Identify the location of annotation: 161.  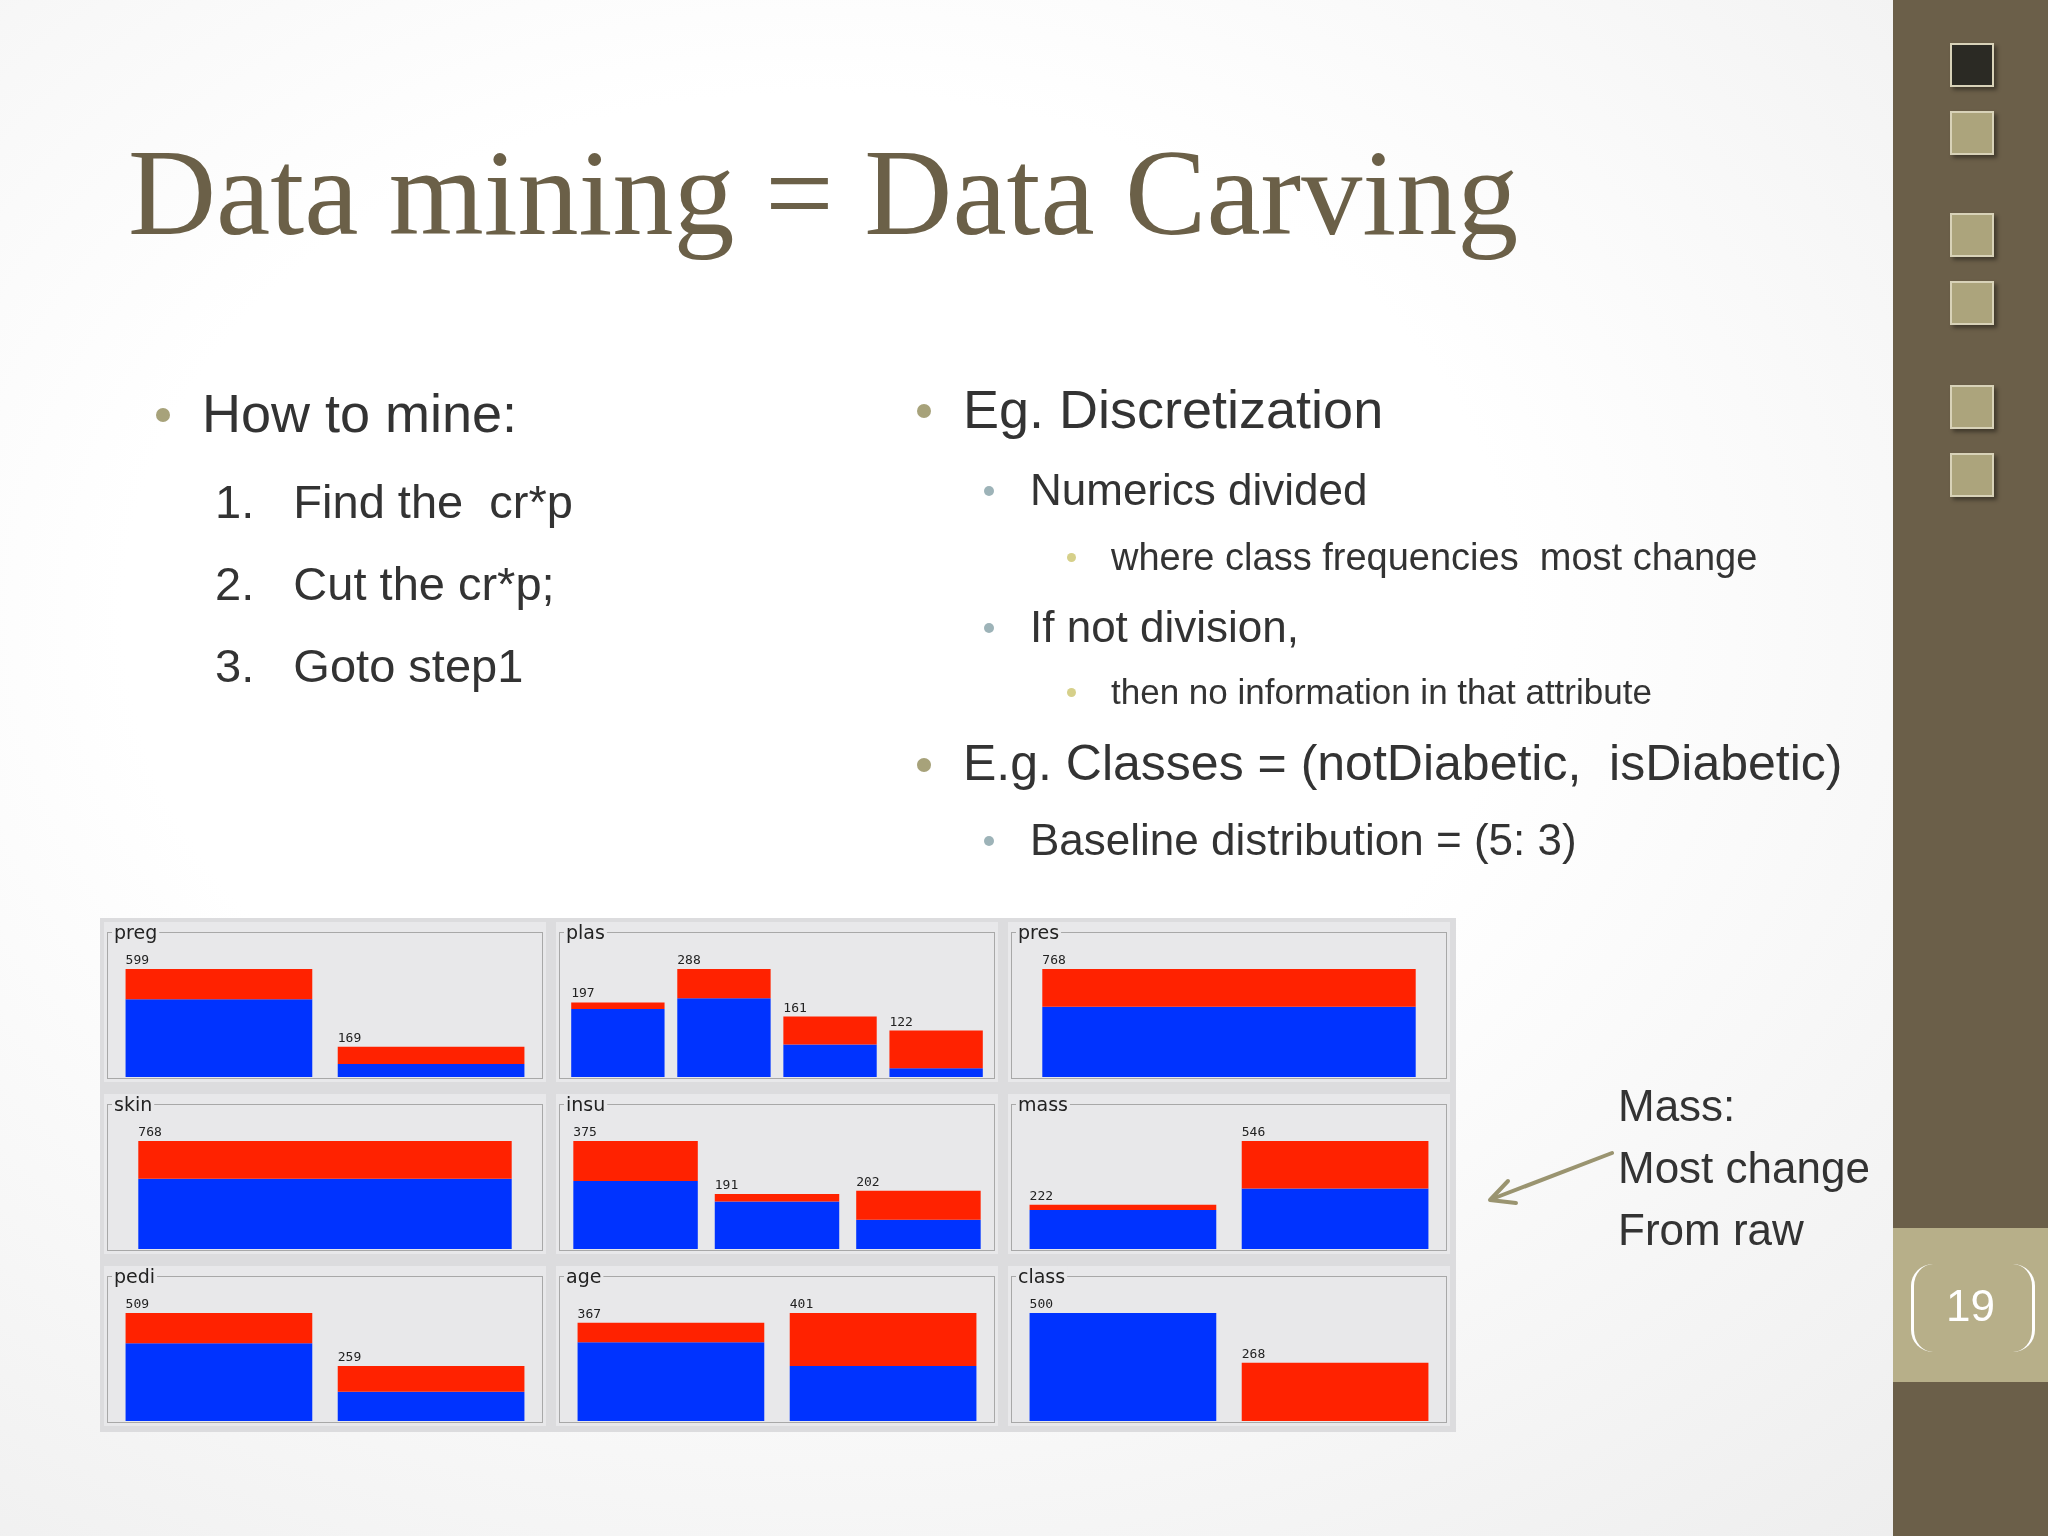
(795, 1007).